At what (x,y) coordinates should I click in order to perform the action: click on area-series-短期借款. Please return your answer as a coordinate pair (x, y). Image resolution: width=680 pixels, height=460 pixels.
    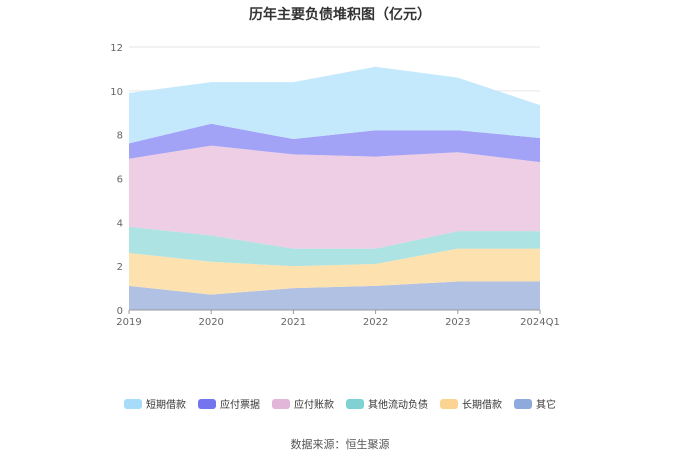
    Looking at the image, I should click on (334, 105).